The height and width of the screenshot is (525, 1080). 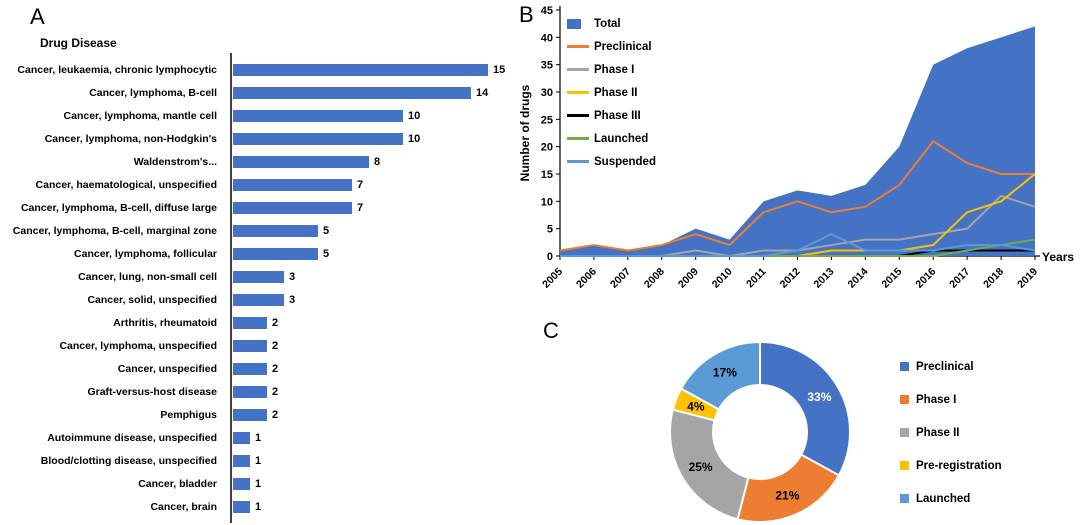 I want to click on bar-value-label: 10, so click(x=414, y=138).